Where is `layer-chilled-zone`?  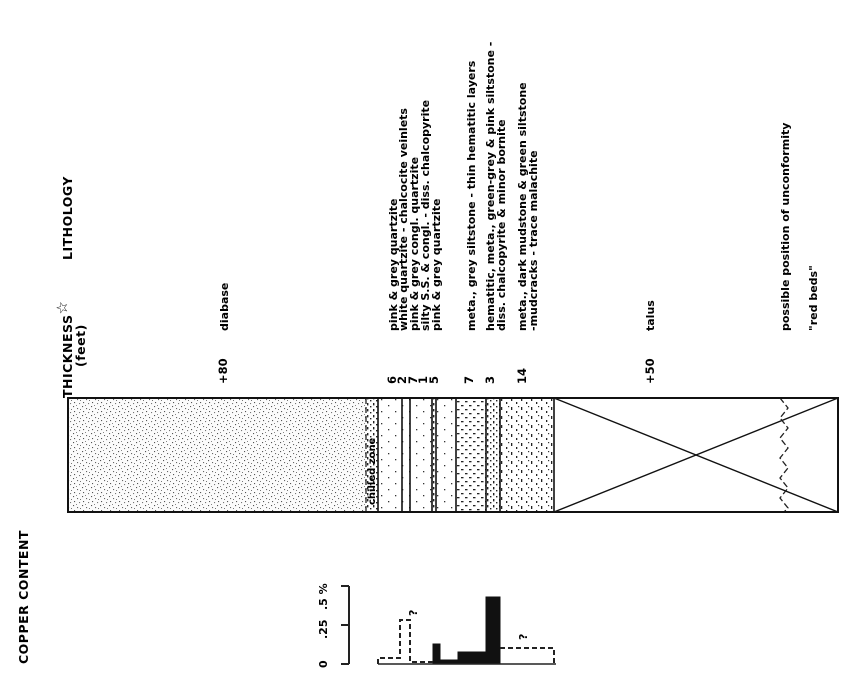
layer-chilled-zone is located at coordinates (372, 455).